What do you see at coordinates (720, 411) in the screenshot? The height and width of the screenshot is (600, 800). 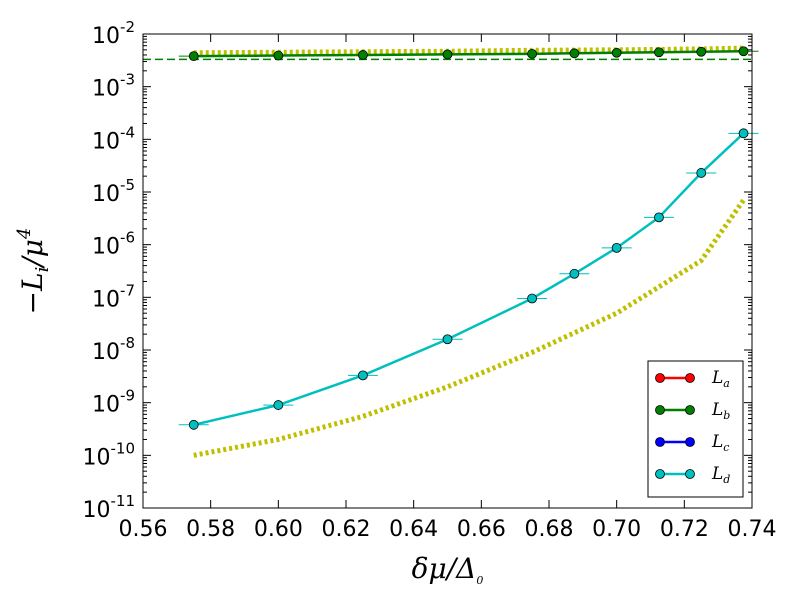 I see `legend-label-b: Lb` at bounding box center [720, 411].